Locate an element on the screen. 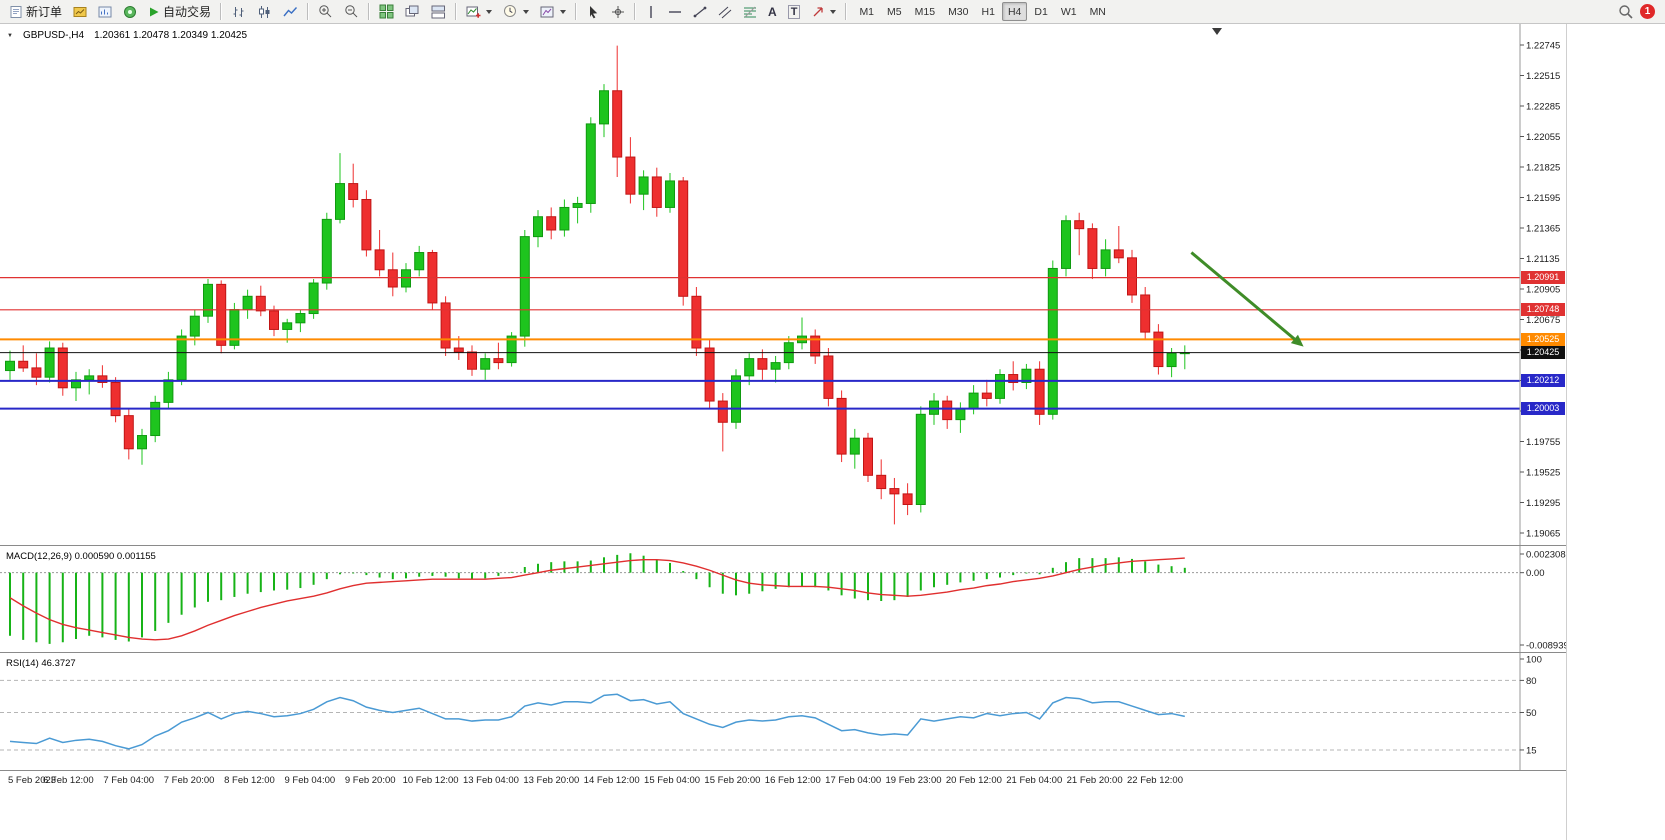  trend-arrow-annotation is located at coordinates (1247, 299).